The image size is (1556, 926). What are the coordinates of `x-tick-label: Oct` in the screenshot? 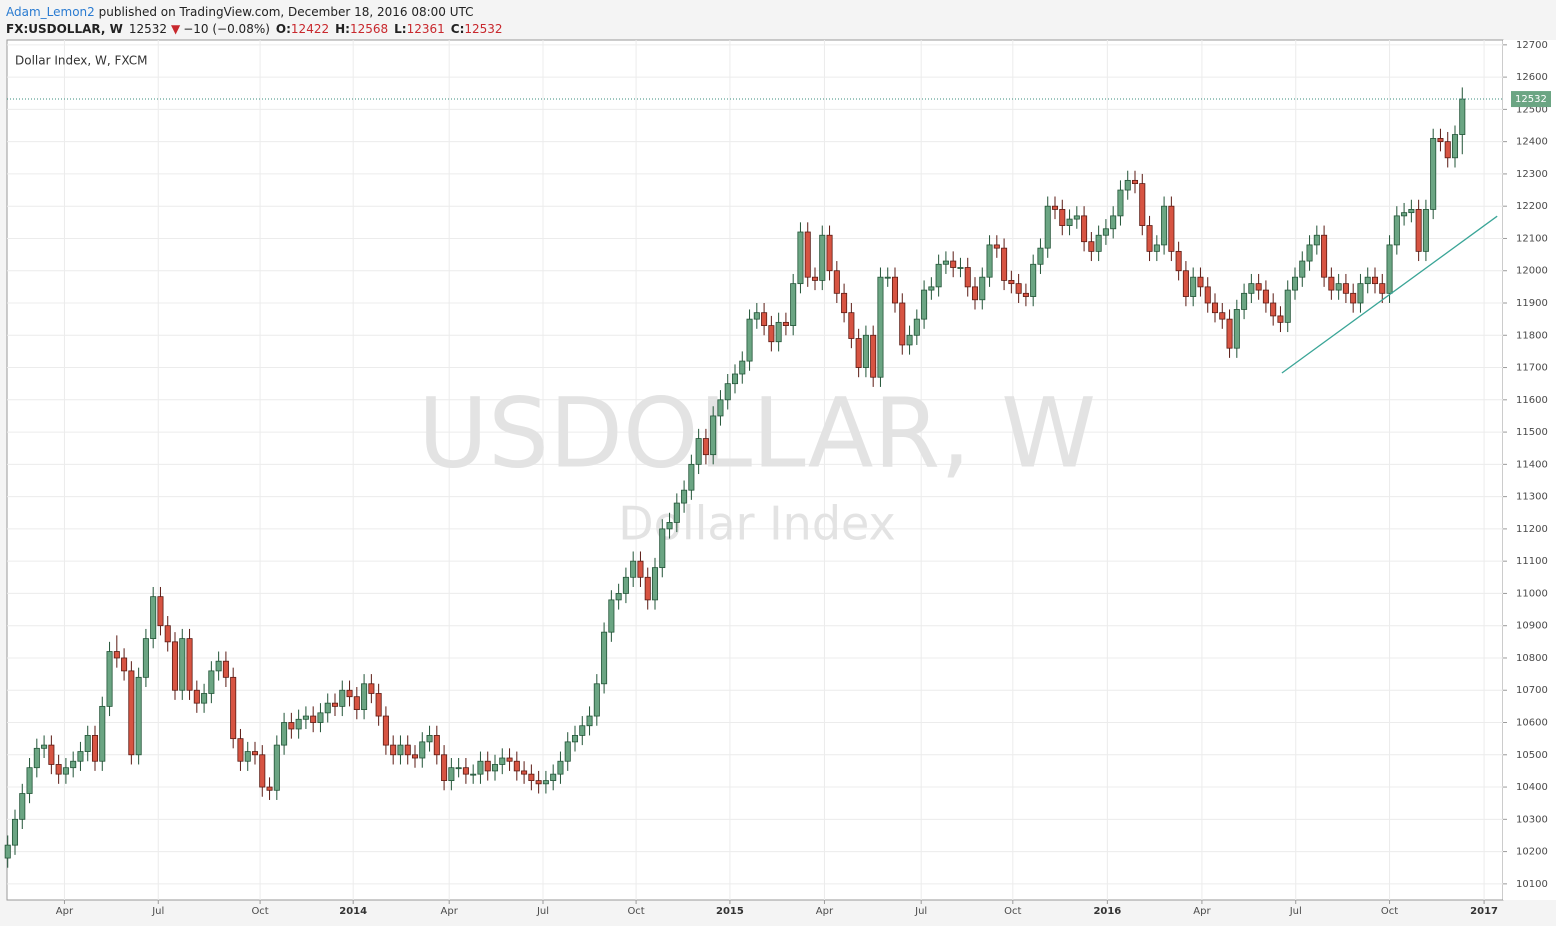 It's located at (259, 911).